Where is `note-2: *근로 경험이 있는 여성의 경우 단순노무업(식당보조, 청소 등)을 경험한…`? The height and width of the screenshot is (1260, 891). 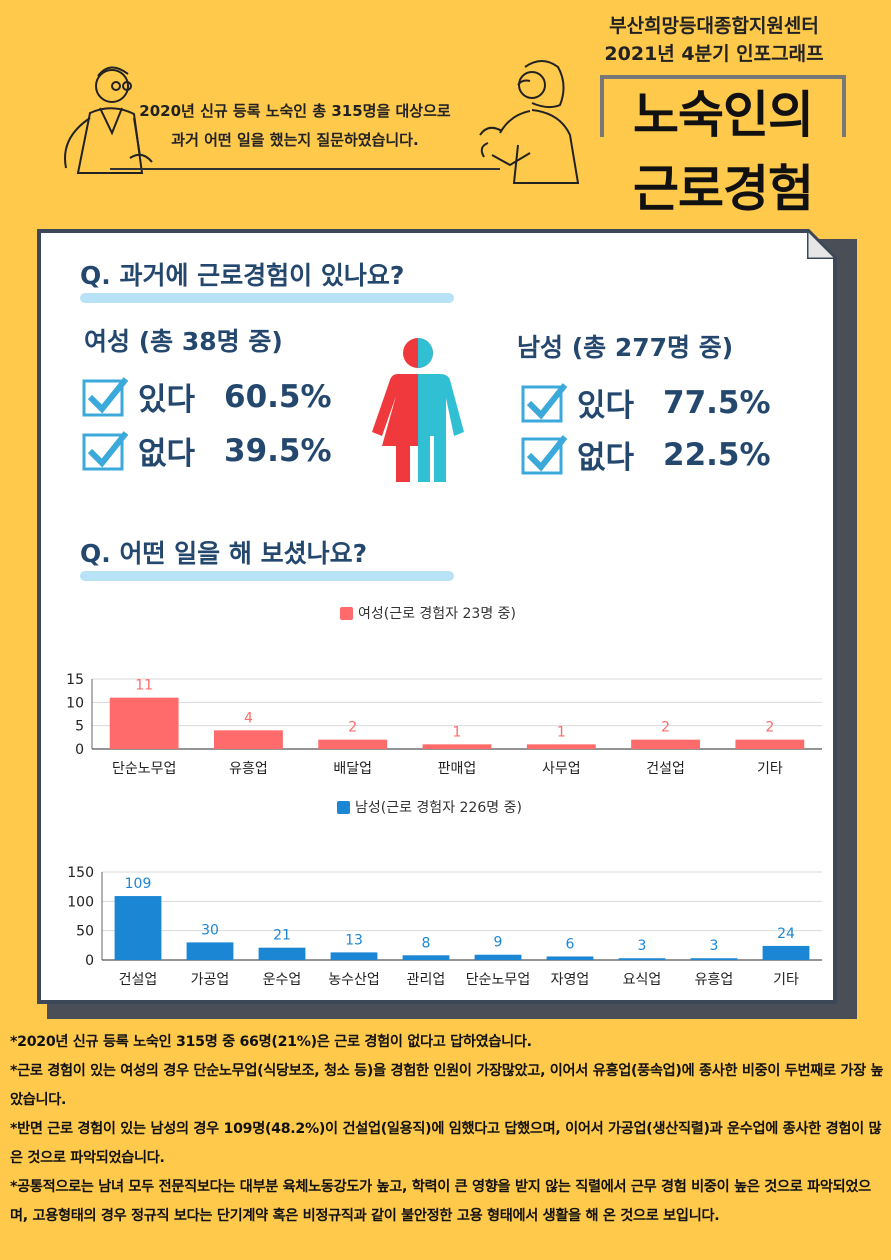 note-2: *근로 경험이 있는 여성의 경우 단순노무업(식당보조, 청소 등)을 경험한… is located at coordinates (447, 1085).